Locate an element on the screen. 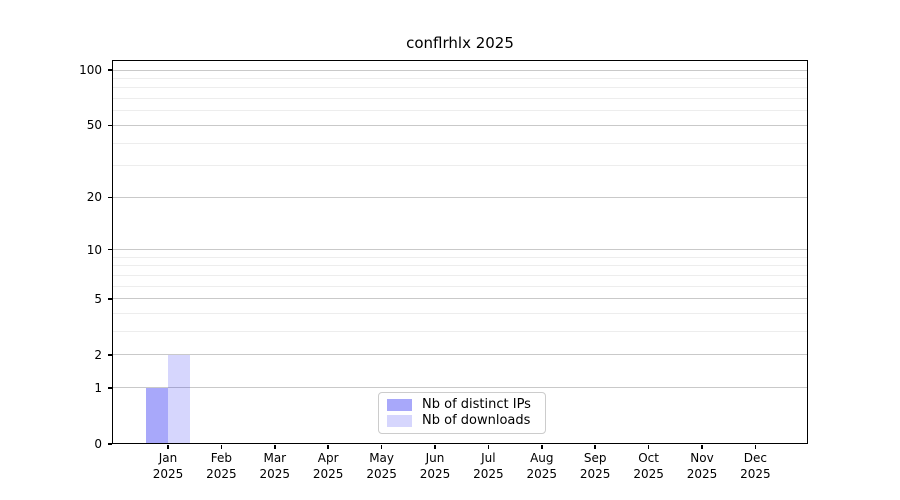  chart-title: conflrhlx 2025 is located at coordinates (460, 43).